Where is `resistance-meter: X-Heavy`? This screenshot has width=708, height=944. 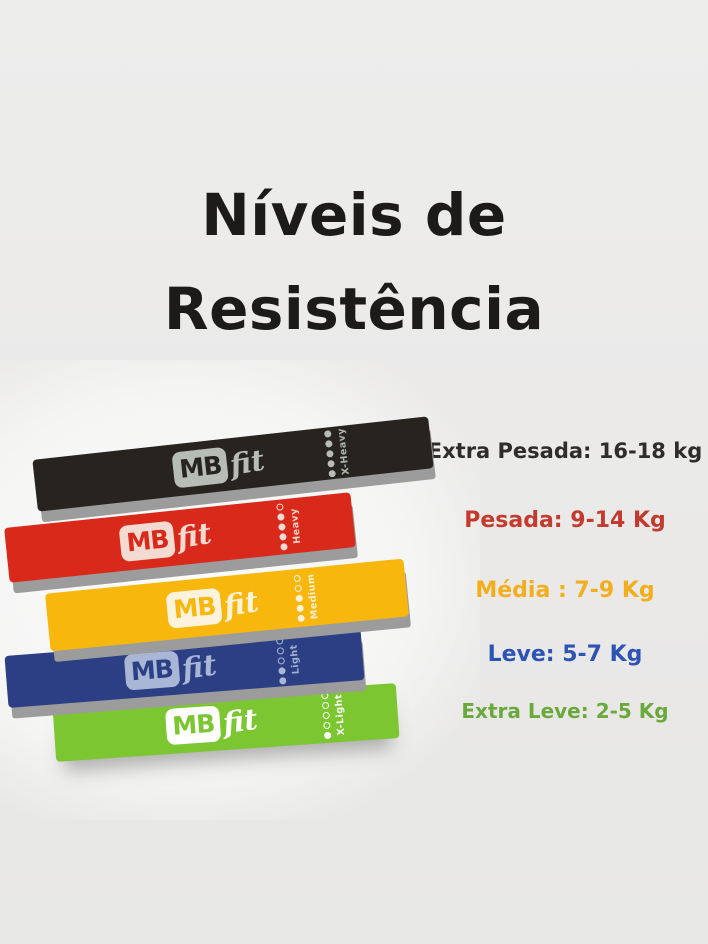
resistance-meter: X-Heavy is located at coordinates (338, 452).